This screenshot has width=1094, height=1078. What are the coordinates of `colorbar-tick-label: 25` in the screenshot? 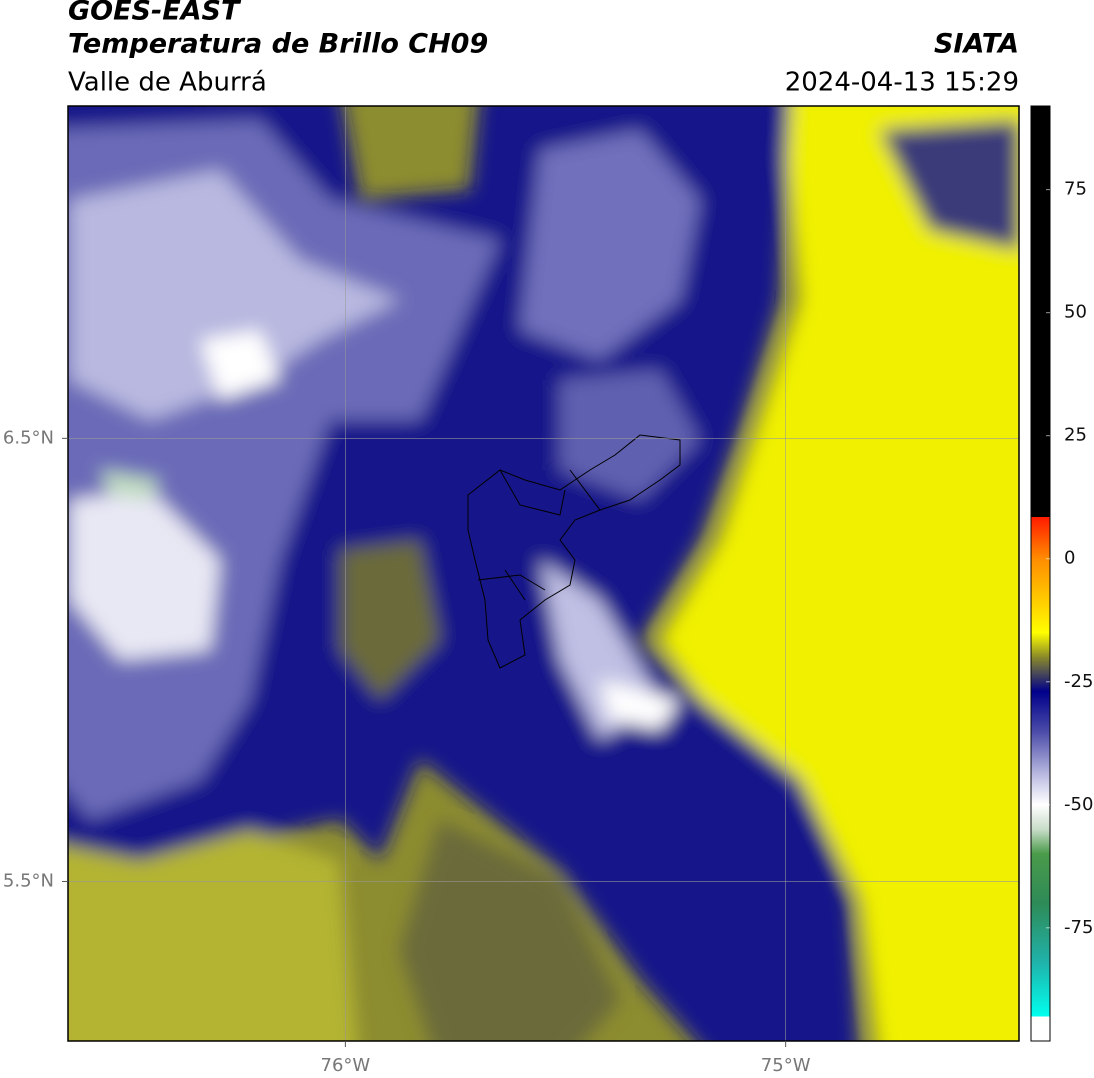 It's located at (1075, 435).